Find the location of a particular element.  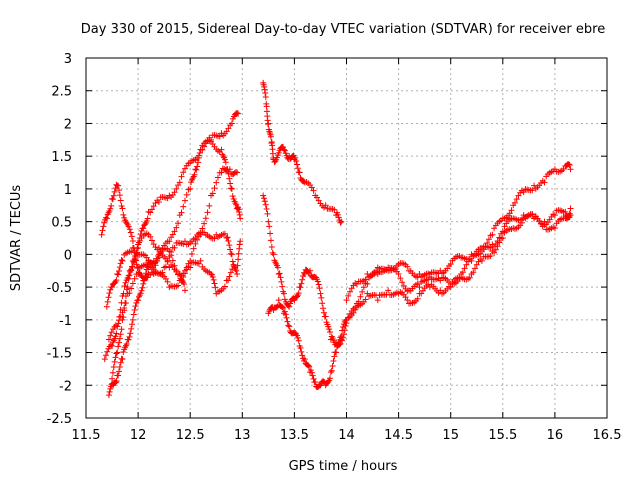

x-tick-label: 14 is located at coordinates (346, 435).